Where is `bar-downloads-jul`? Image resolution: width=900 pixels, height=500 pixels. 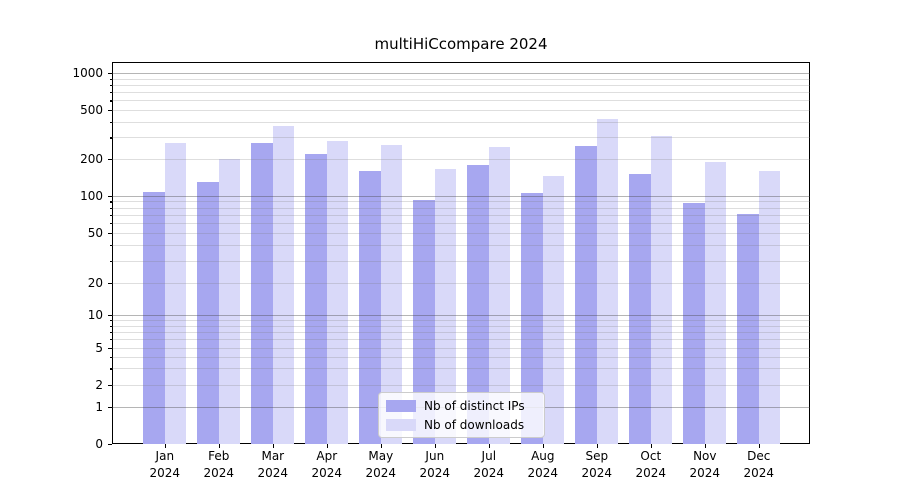 bar-downloads-jul is located at coordinates (499, 295).